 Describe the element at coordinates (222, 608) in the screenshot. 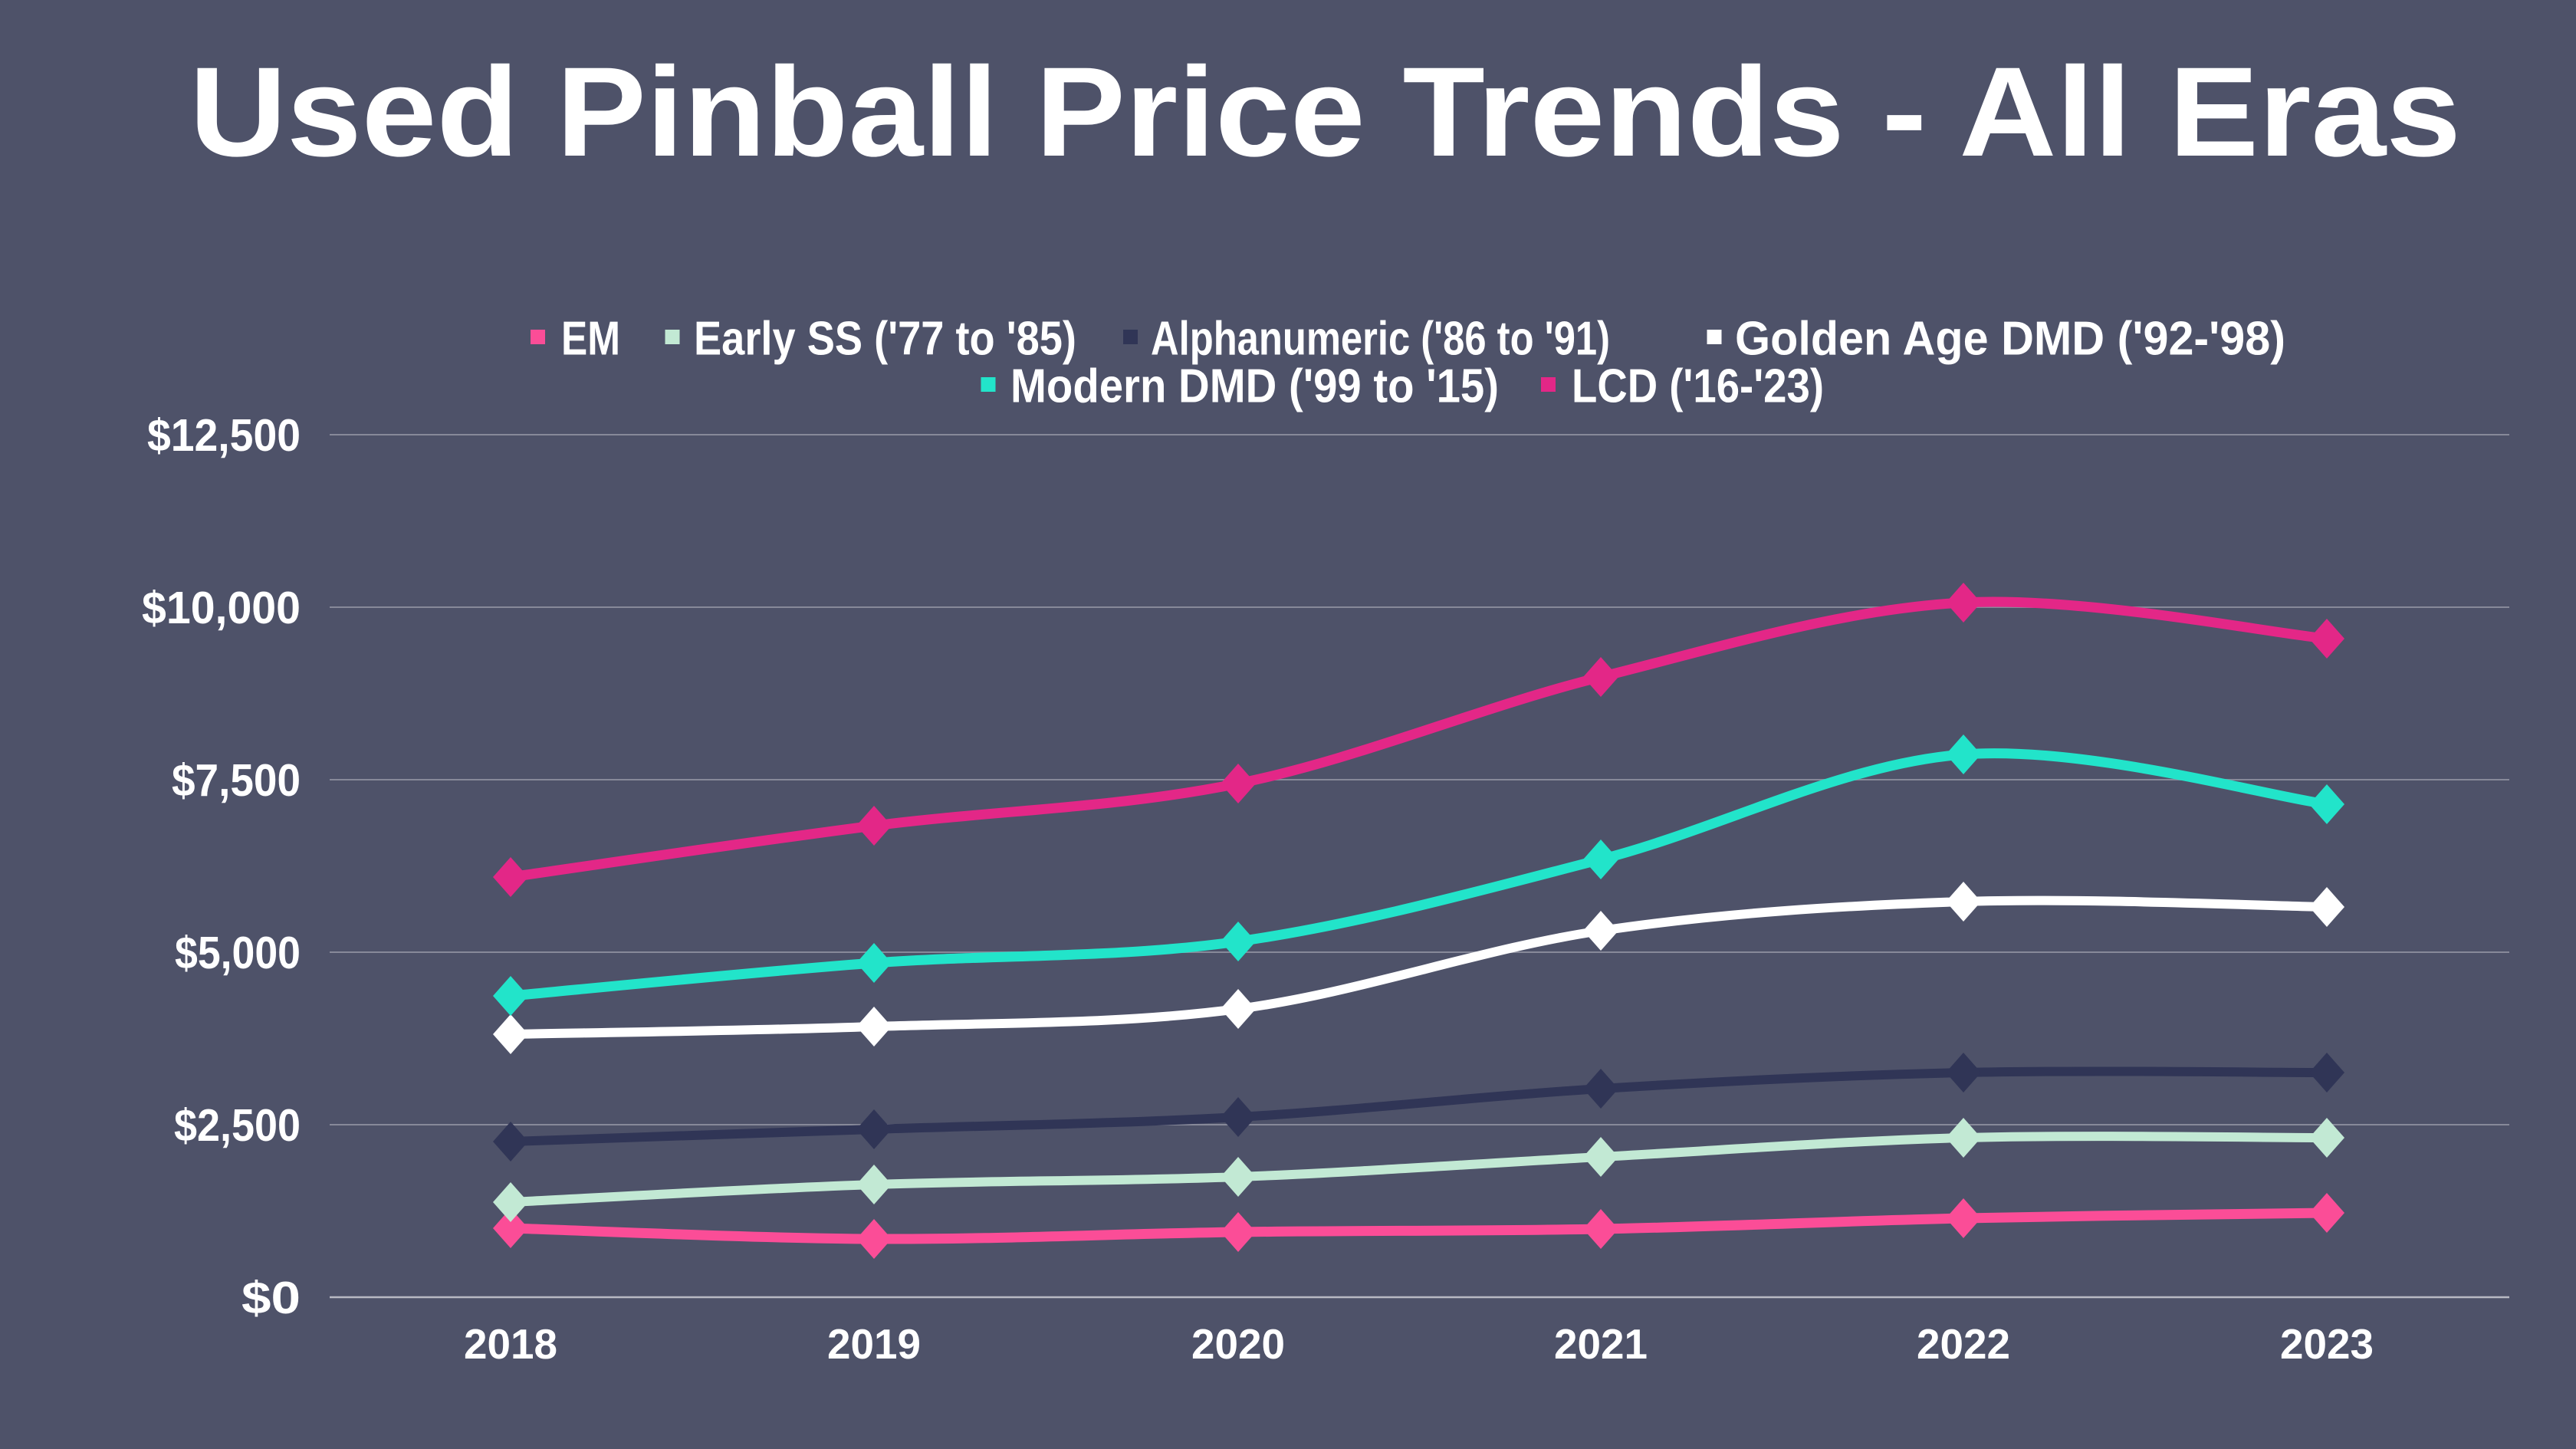

I see `svg-text: $10,000` at that location.